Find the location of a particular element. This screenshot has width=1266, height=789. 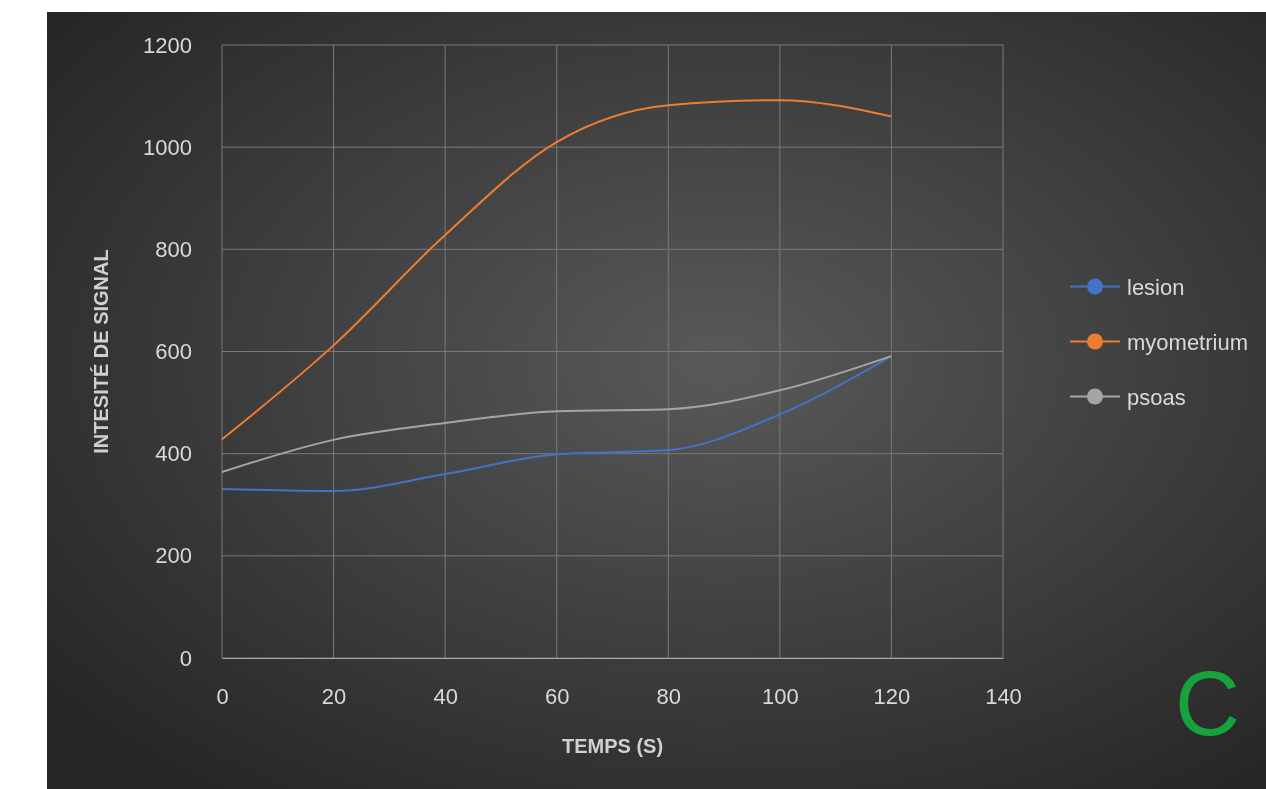

legend-label: myometrium is located at coordinates (1188, 342).